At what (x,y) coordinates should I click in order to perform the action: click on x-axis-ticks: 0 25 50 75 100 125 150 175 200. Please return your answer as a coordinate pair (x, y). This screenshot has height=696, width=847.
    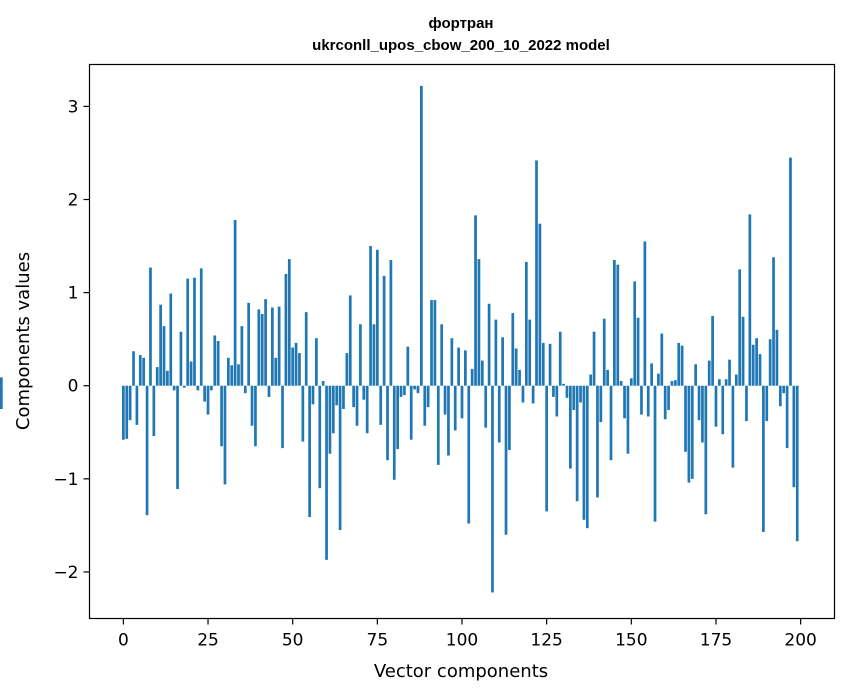
    Looking at the image, I should click on (467, 634).